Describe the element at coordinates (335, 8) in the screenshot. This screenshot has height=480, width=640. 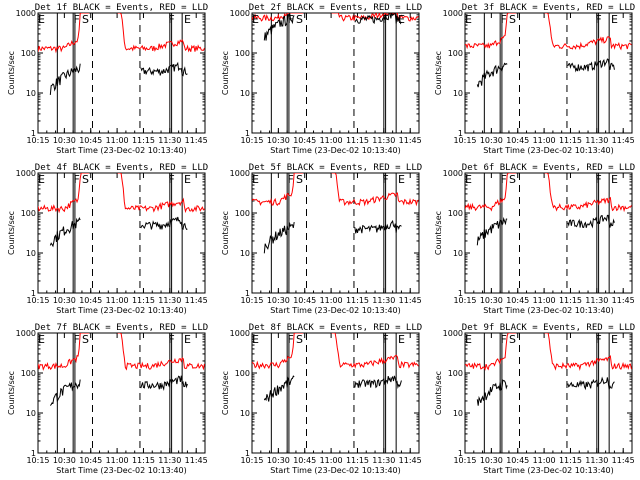
I see `chart-title: Det 2f BLACK = Events, RED = LLD` at that location.